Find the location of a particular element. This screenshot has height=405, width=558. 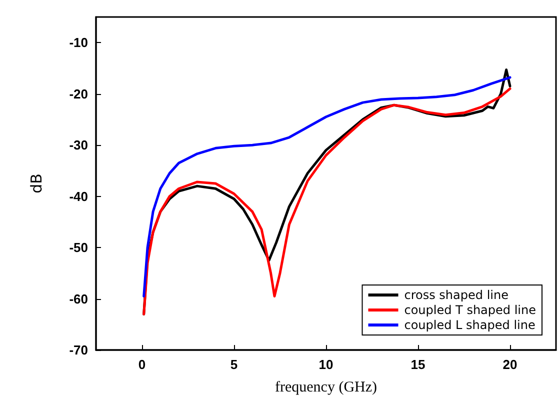

y-tick-label: -50 is located at coordinates (78, 248).